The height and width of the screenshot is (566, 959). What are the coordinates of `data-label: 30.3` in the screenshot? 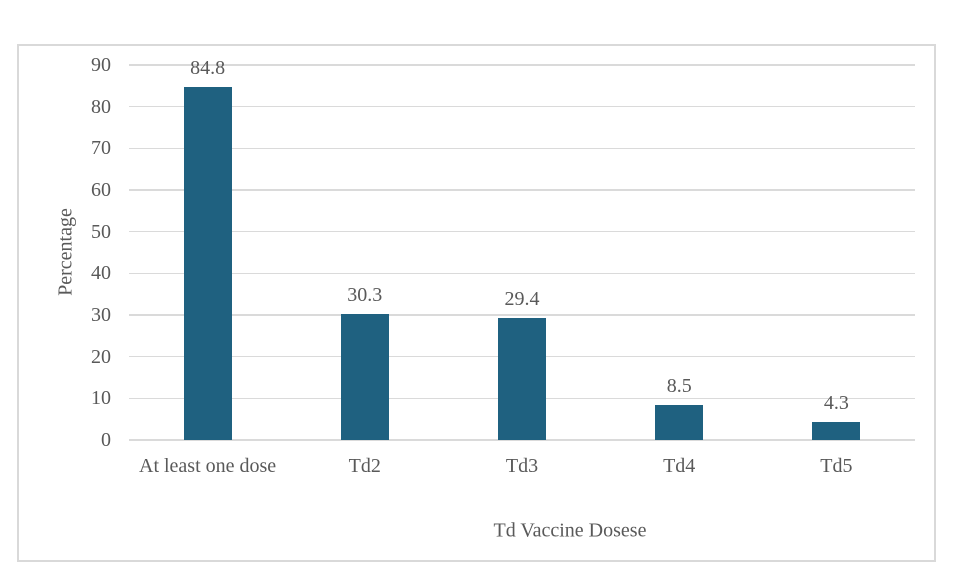 It's located at (365, 294).